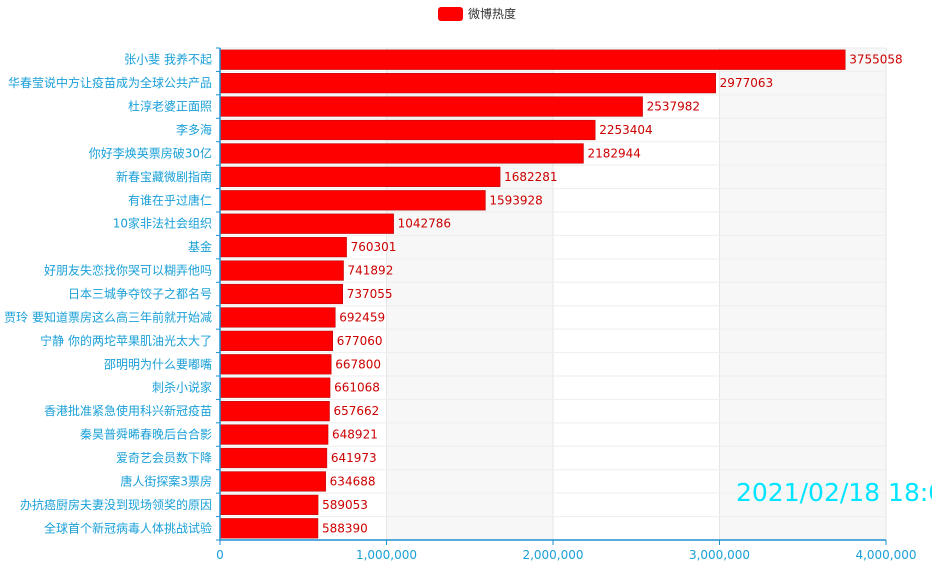 This screenshot has height=566, width=932. Describe the element at coordinates (150, 152) in the screenshot. I see `category-label: 你好李焕英票房破30亿` at that location.